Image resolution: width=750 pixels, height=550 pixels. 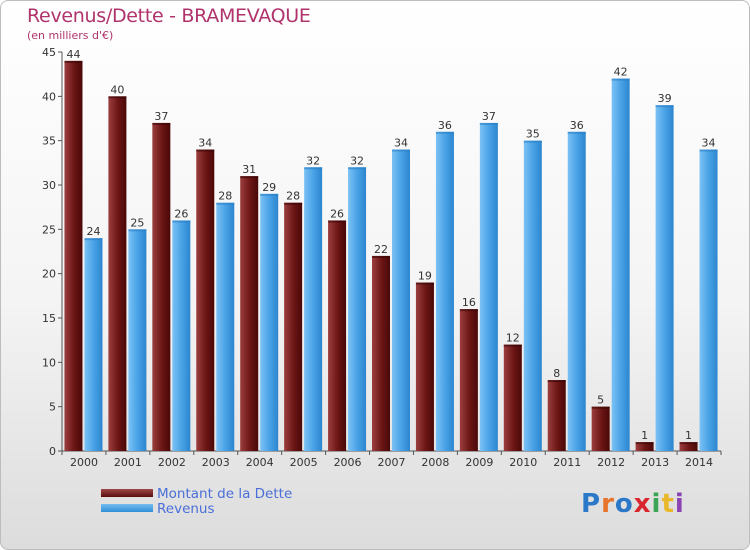 I want to click on chart-title: Revenus/Dette - BRAMEVAQUE, so click(x=169, y=16).